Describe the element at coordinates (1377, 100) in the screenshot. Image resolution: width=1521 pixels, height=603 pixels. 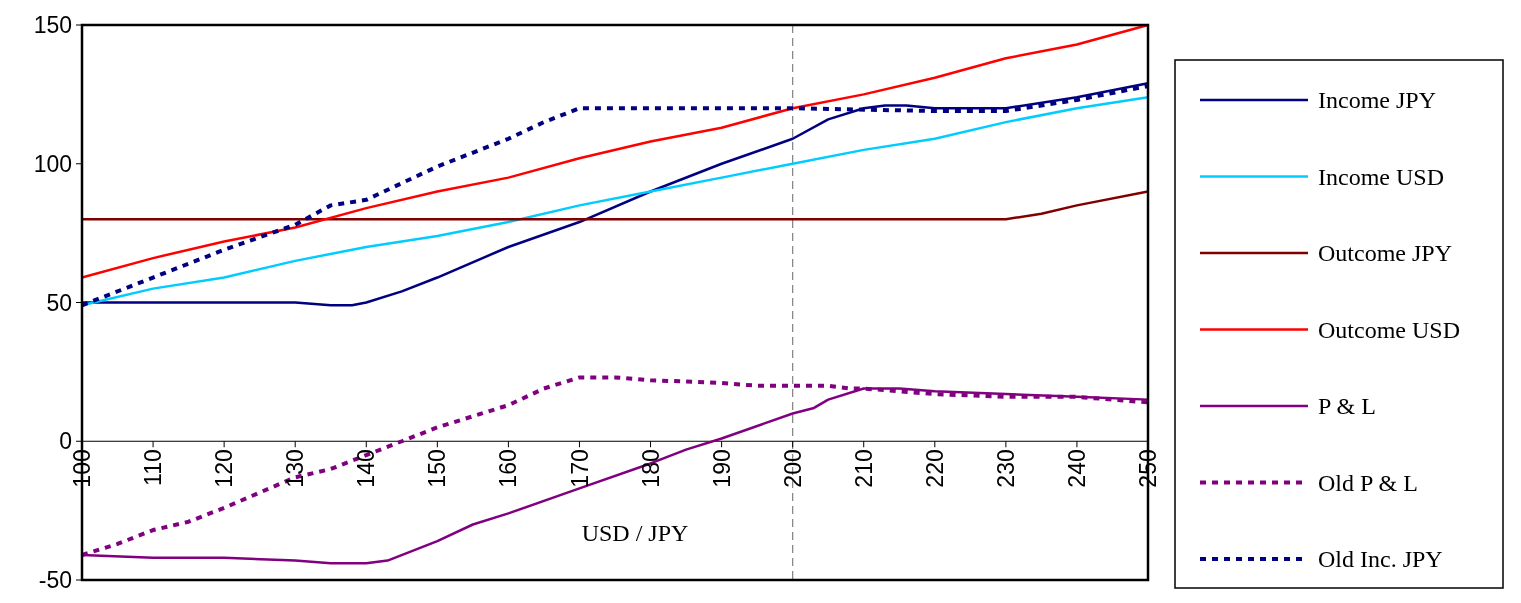
I see `legend-label: Income JPY` at that location.